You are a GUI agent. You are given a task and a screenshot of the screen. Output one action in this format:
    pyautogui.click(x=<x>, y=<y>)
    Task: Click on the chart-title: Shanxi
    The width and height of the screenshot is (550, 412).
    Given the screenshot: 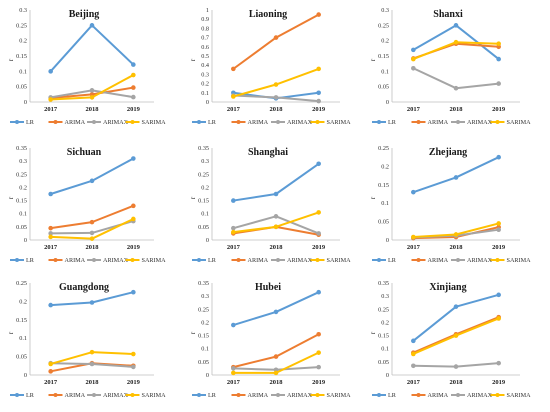 What is the action you would take?
    pyautogui.click(x=448, y=14)
    